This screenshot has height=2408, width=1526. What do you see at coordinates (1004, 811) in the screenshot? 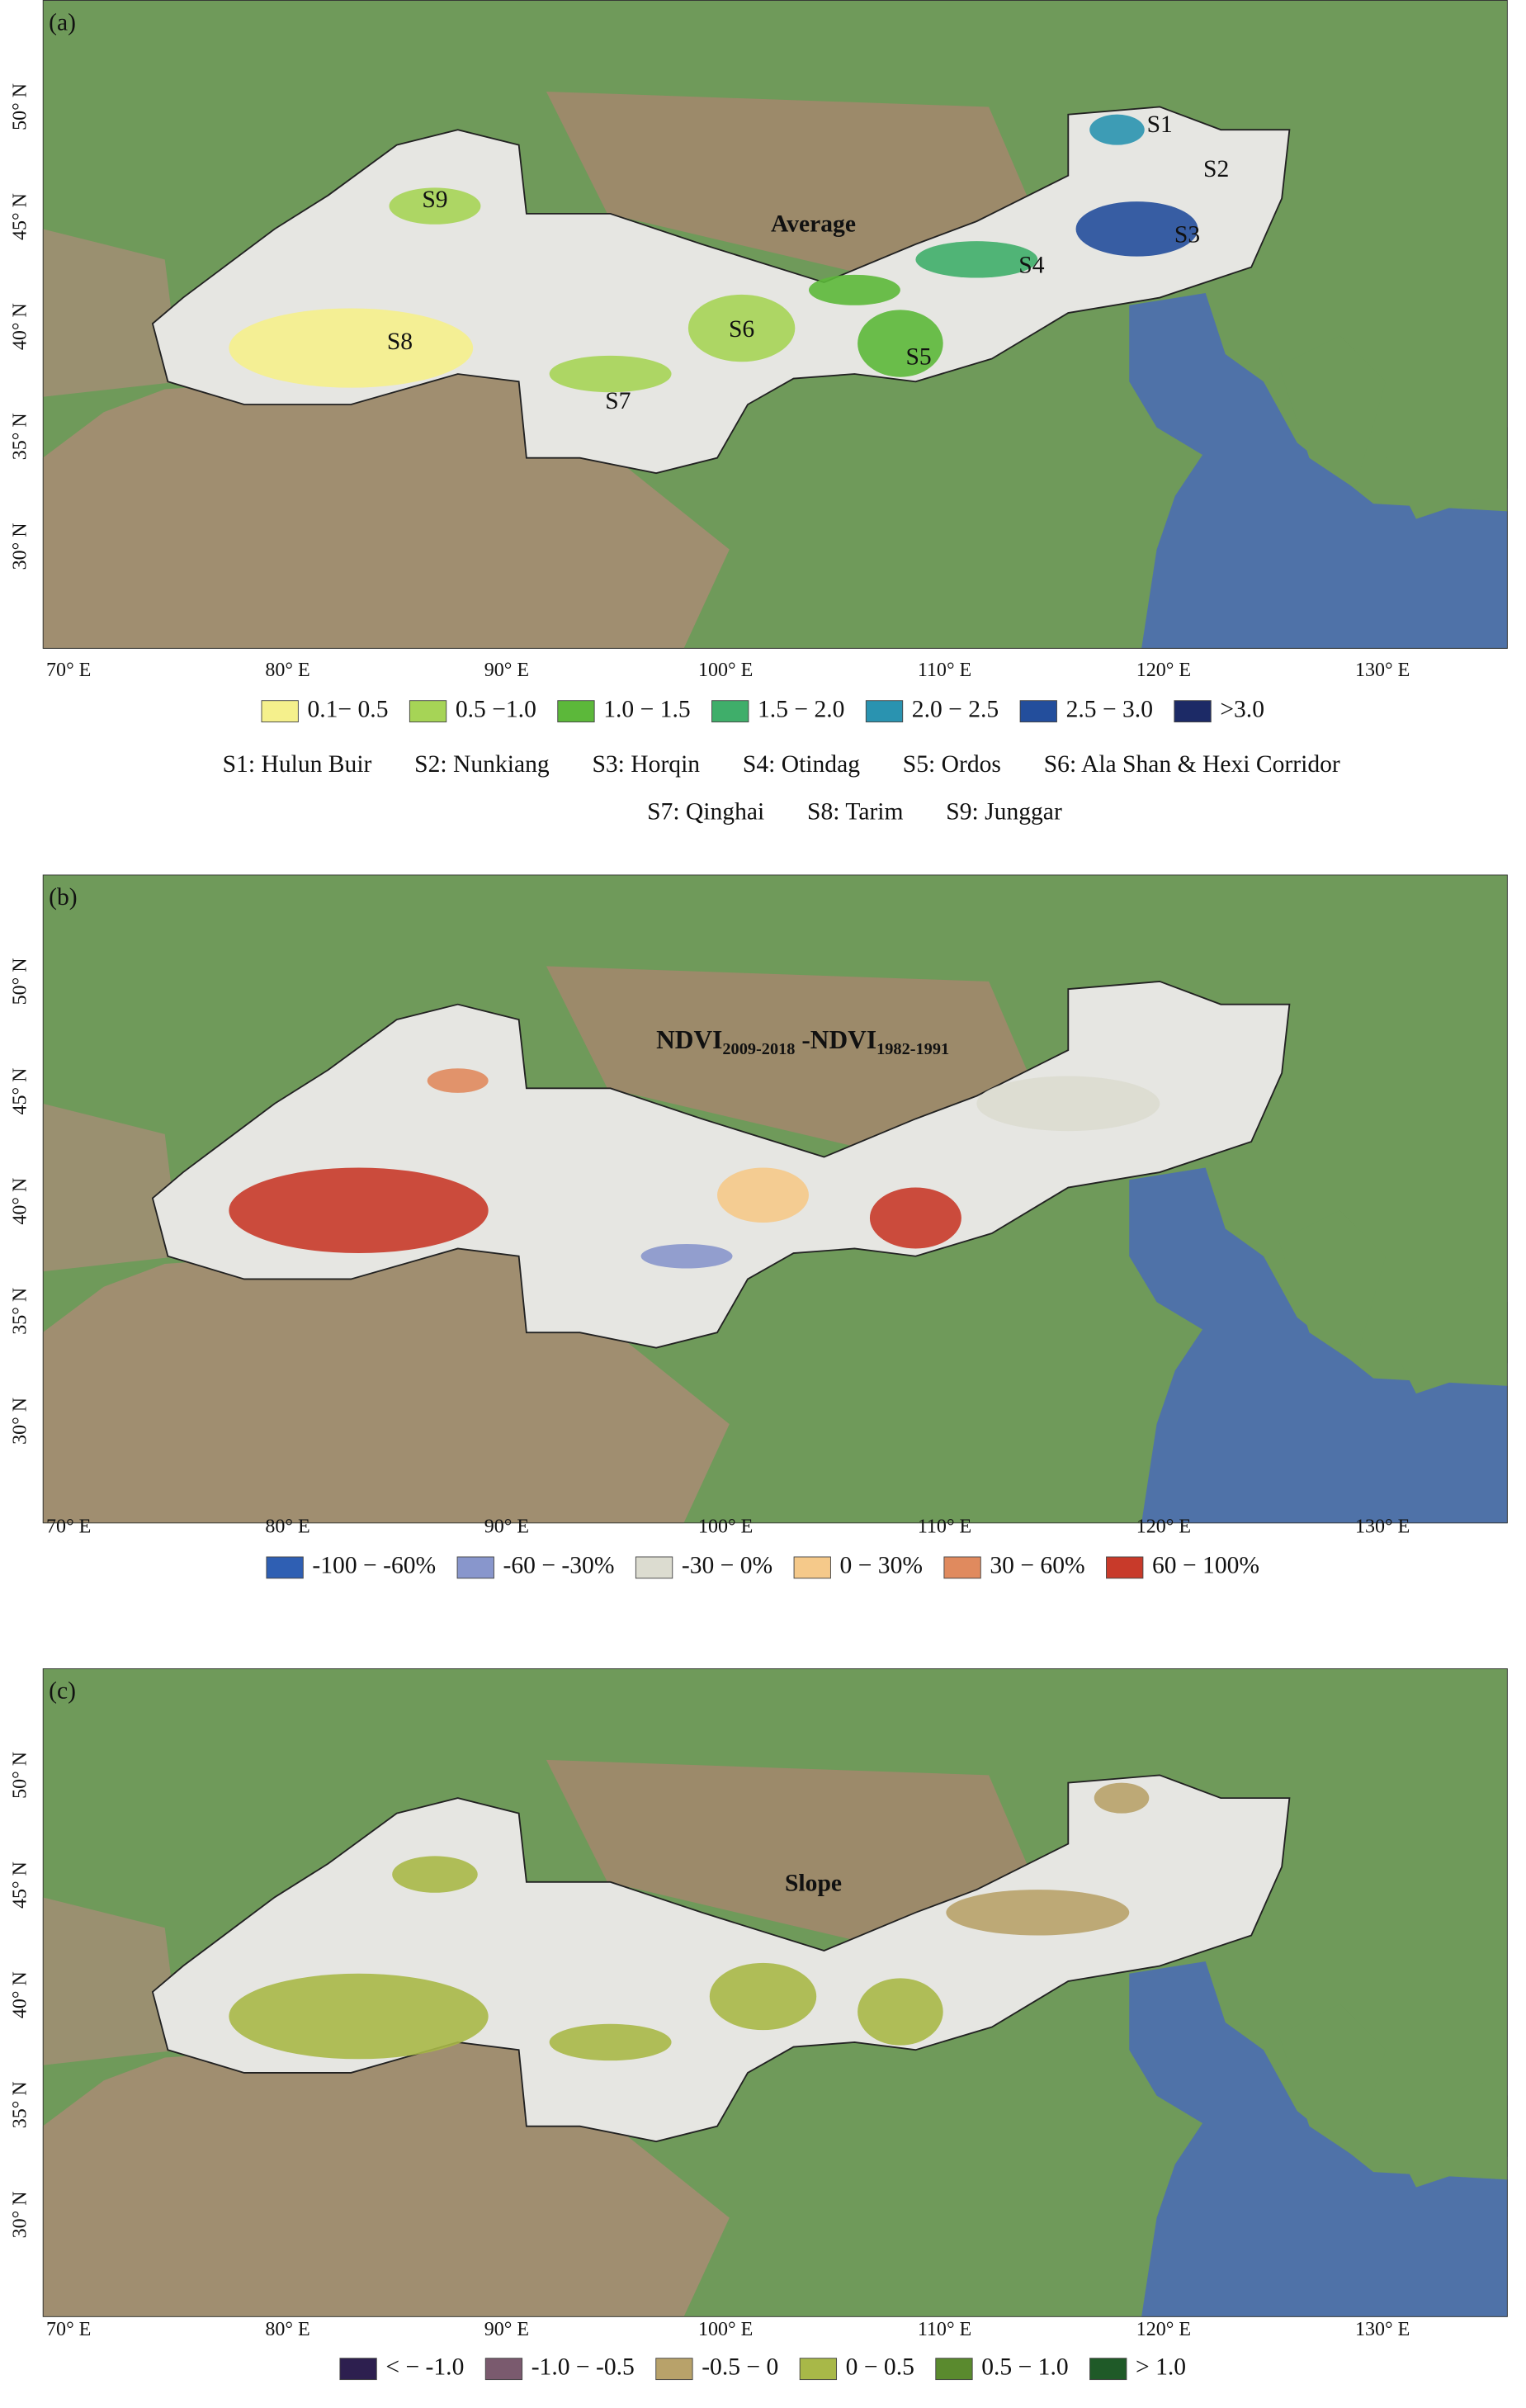
I see `region-name: S9: Junggar` at bounding box center [1004, 811].